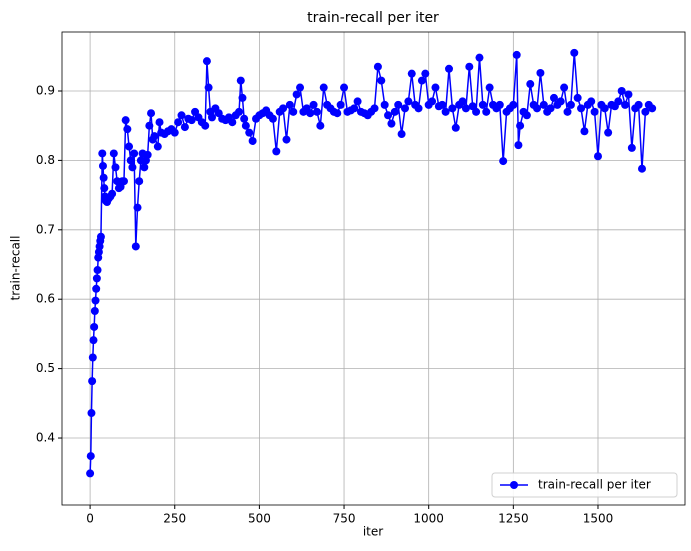 The width and height of the screenshot is (691, 551). I want to click on legend-label: train-recall per iter, so click(594, 485).